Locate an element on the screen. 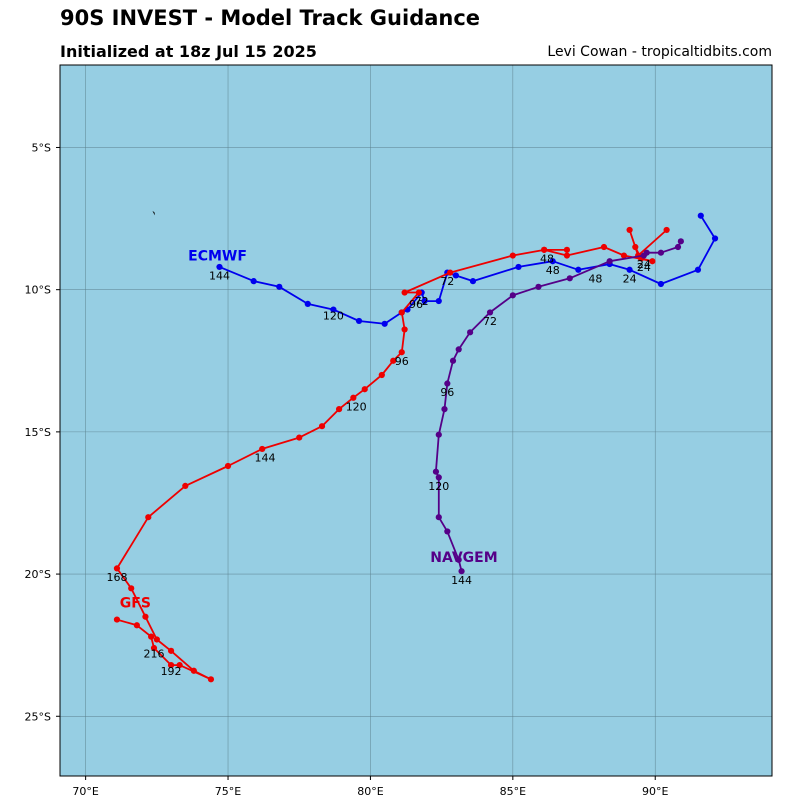  page-title: 90S INVEST - Model Track Guidance is located at coordinates (270, 18).